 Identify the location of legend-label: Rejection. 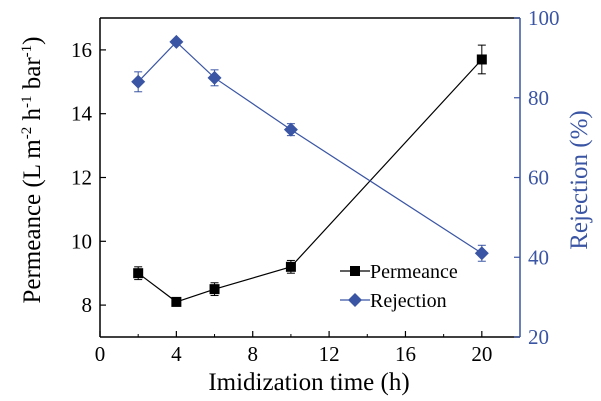
(408, 301).